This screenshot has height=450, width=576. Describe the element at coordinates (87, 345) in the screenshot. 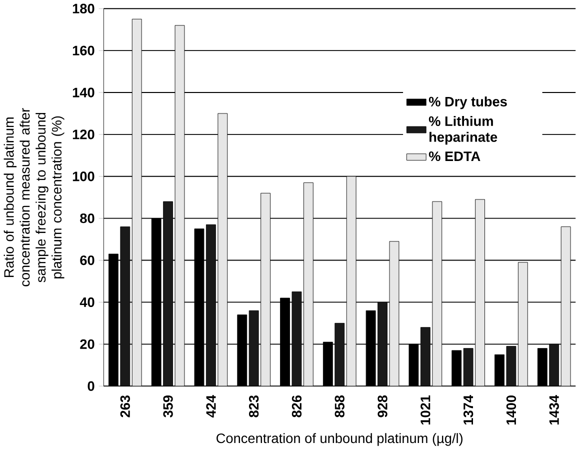

I see `y-tick-label: 20` at that location.